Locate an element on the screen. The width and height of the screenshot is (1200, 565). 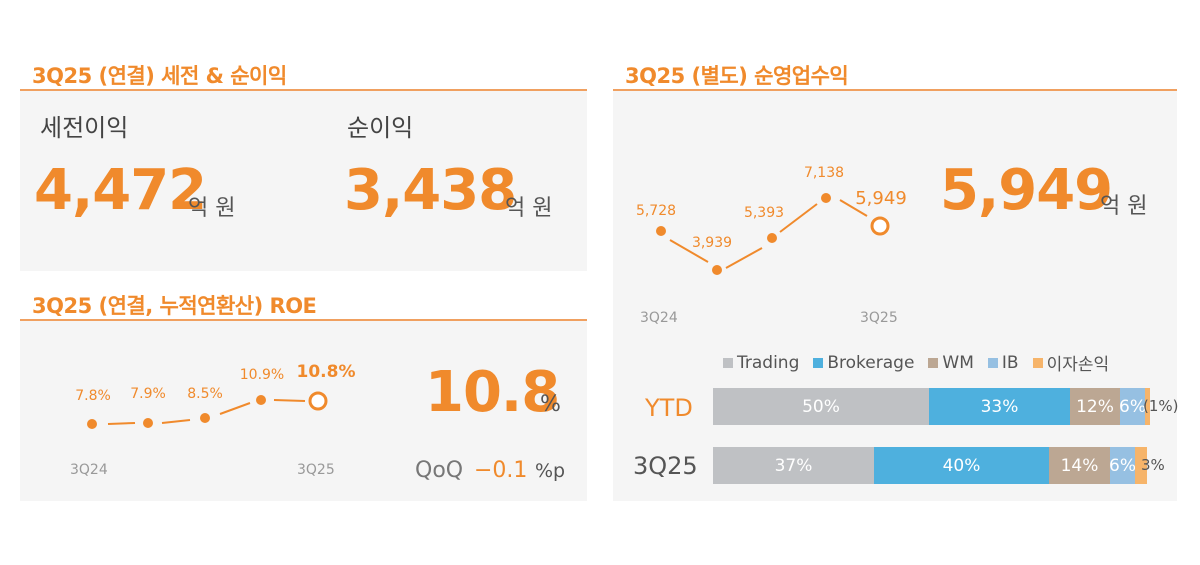
roe-value: 10.8 is located at coordinates (492, 392).